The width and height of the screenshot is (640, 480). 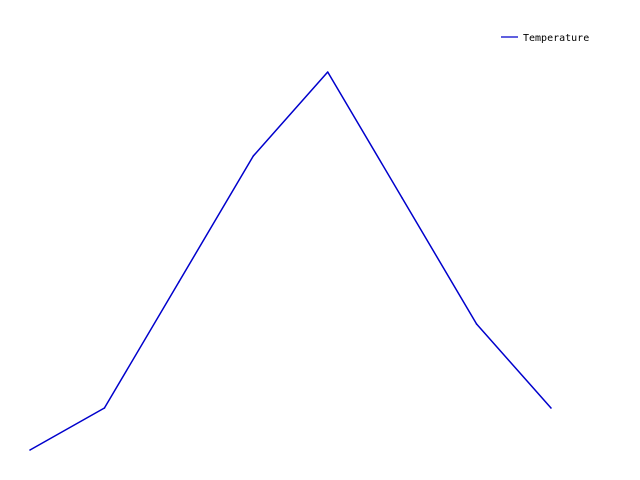 What do you see at coordinates (556, 38) in the screenshot?
I see `legend-label: Temperature` at bounding box center [556, 38].